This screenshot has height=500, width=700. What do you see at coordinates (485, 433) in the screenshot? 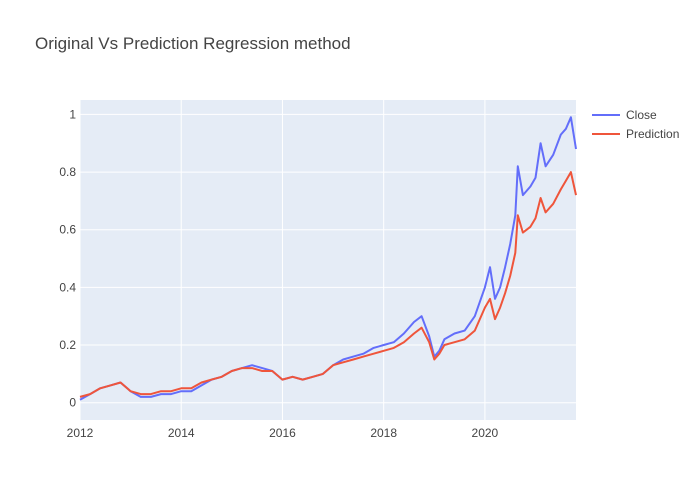
I see `x-tick-label: 2020` at bounding box center [485, 433].